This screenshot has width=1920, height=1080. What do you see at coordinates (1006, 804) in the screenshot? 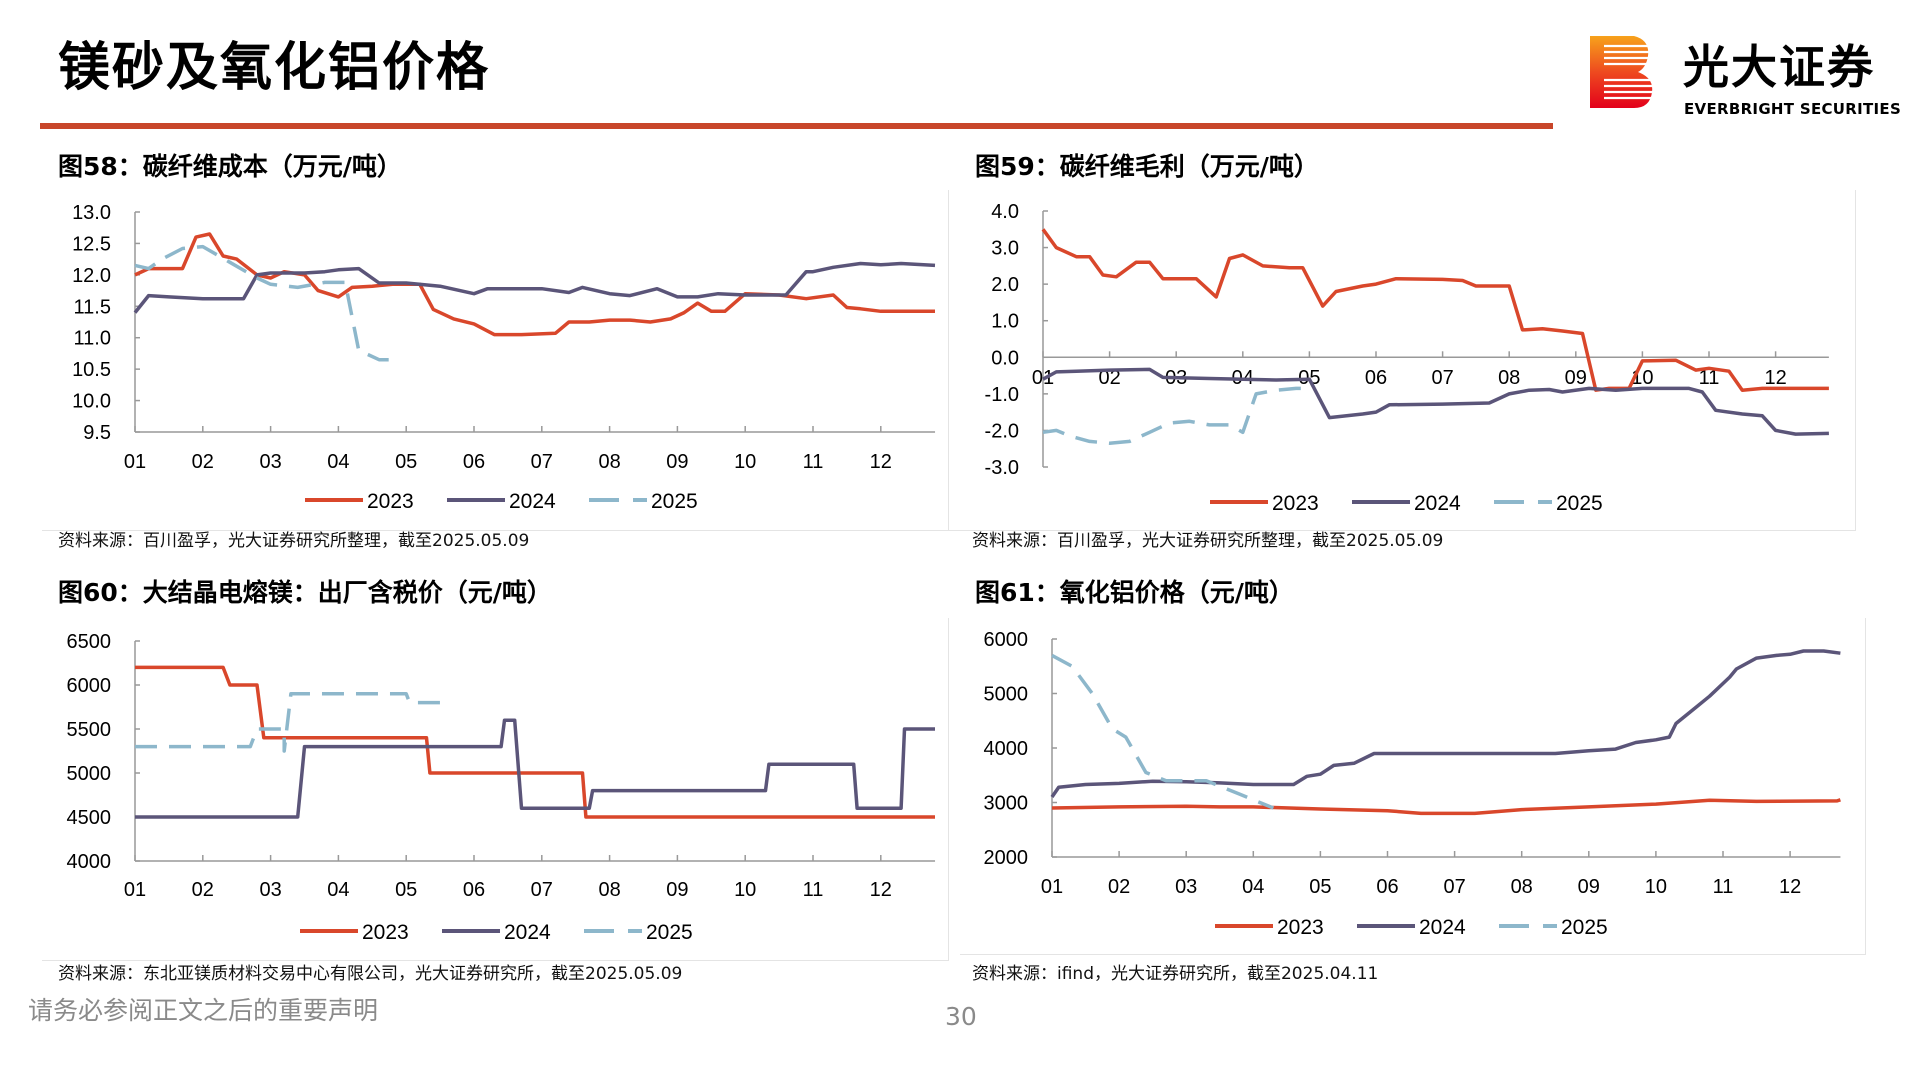
I see `y-tick-label: 3000` at bounding box center [1006, 804].